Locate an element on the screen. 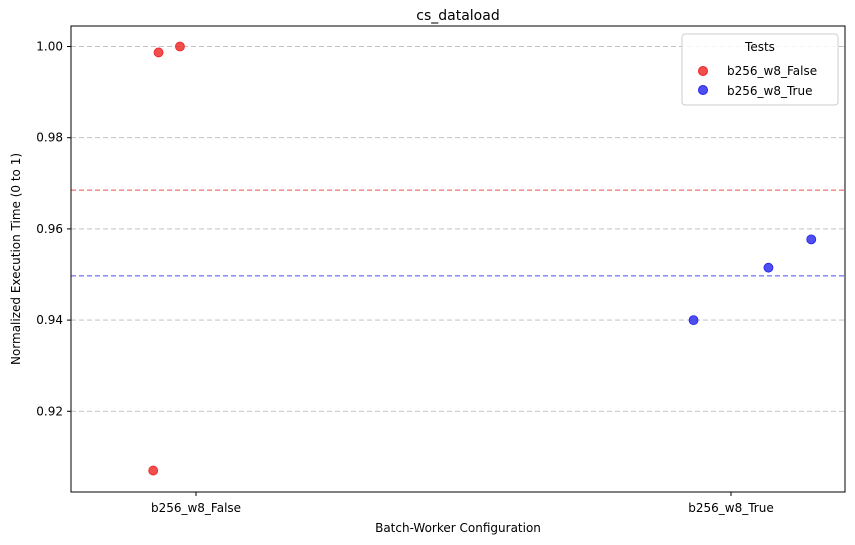  y-tick-label: 0.94 is located at coordinates (49, 320).